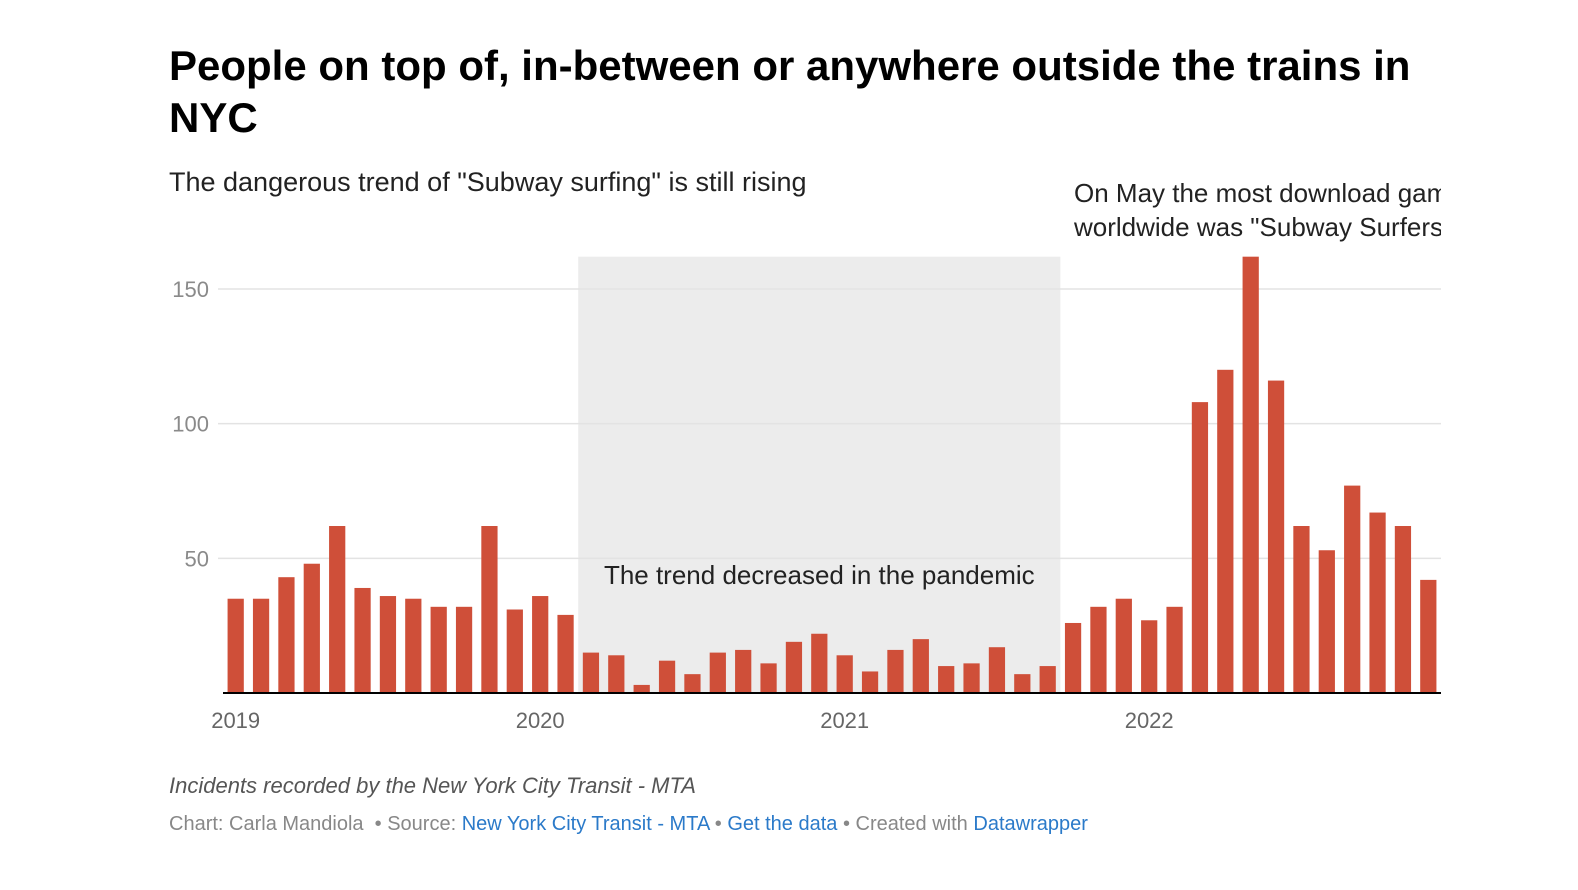  What do you see at coordinates (905, 824) in the screenshot?
I see `created-with-separator: • Created with` at bounding box center [905, 824].